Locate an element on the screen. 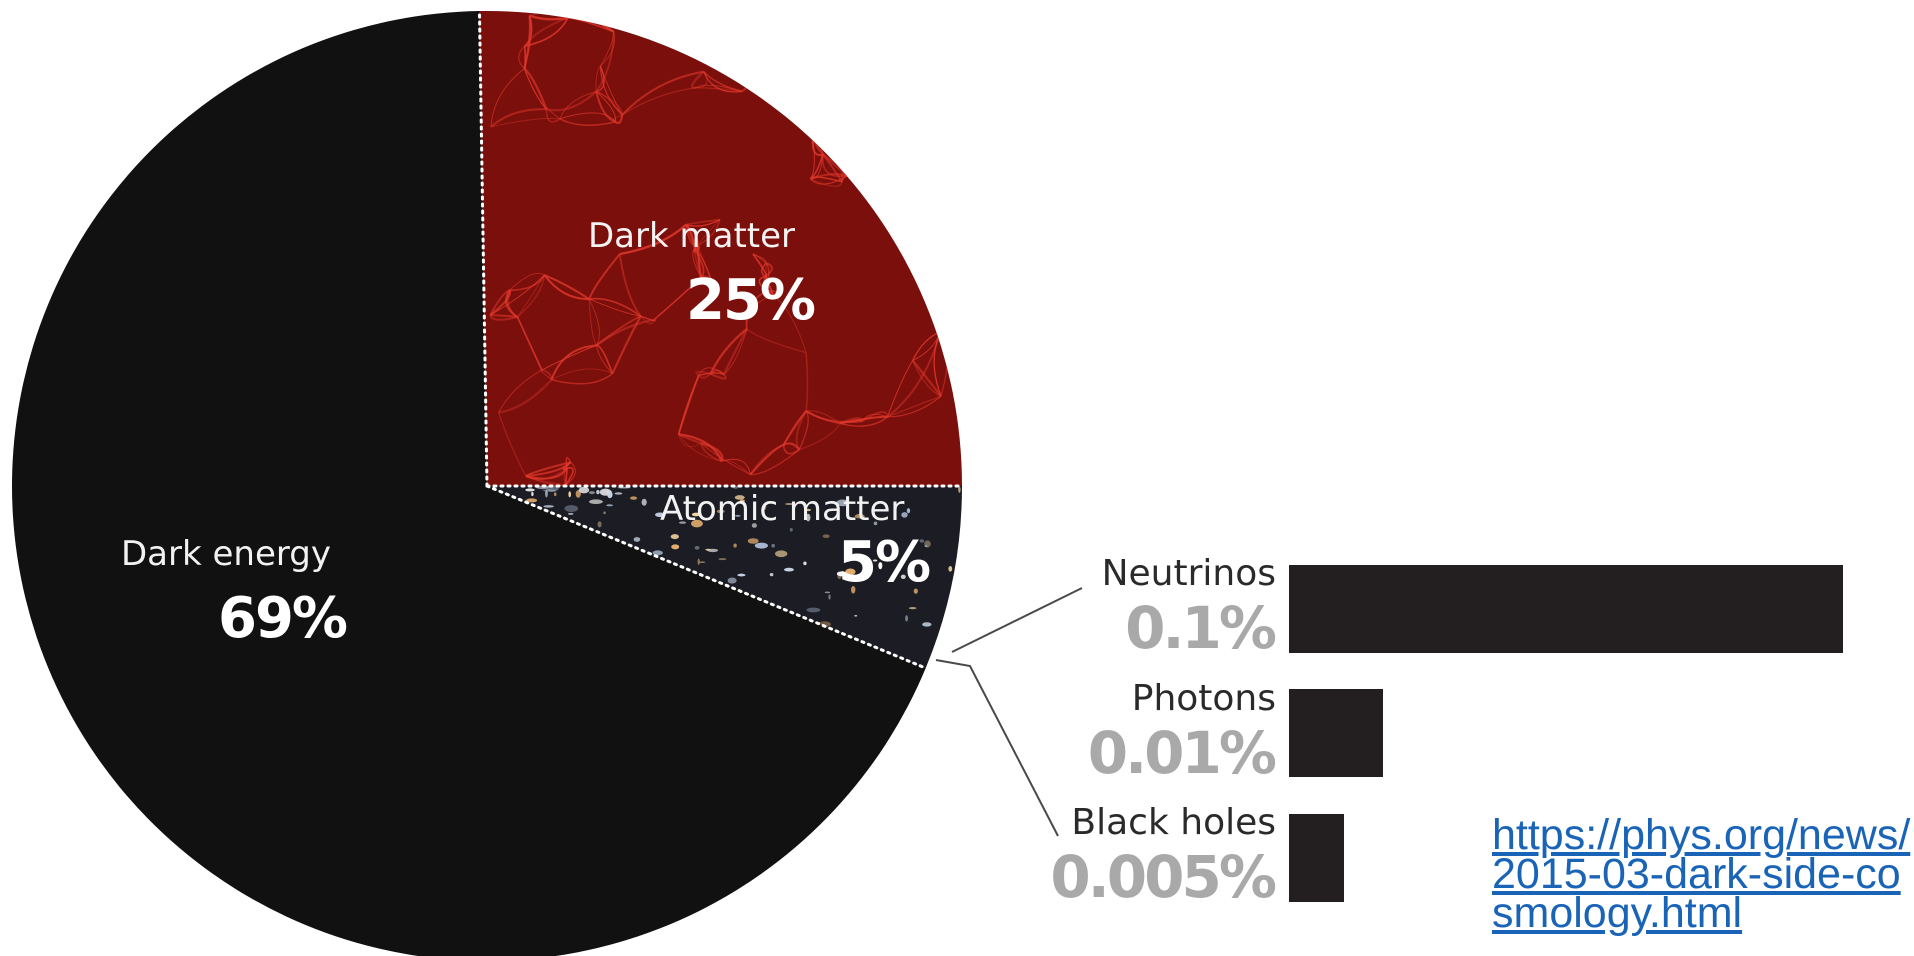  atomic-matter-percent: 5% is located at coordinates (884, 562).